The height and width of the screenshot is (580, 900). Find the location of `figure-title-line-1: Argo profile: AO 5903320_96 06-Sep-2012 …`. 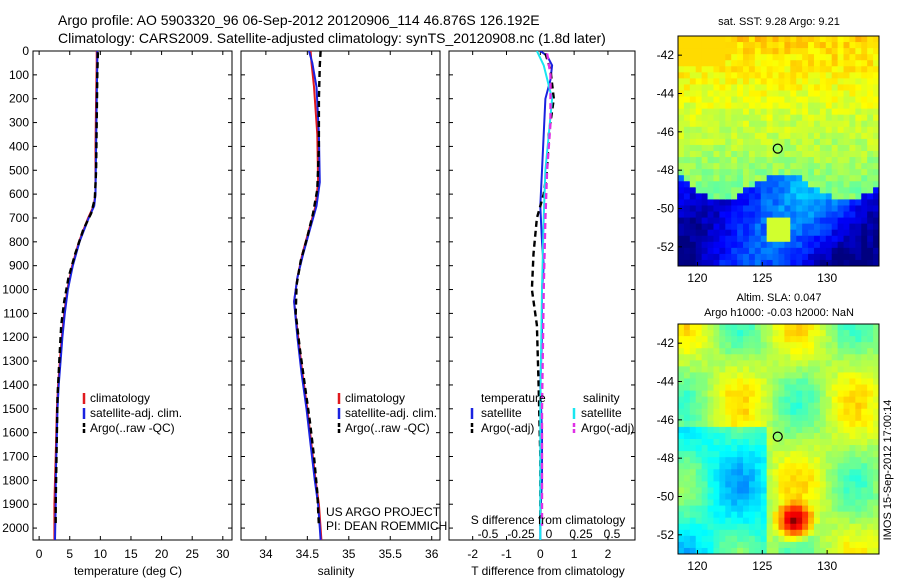

figure-title-line-1: Argo profile: AO 5903320_96 06-Sep-2012 … is located at coordinates (299, 20).